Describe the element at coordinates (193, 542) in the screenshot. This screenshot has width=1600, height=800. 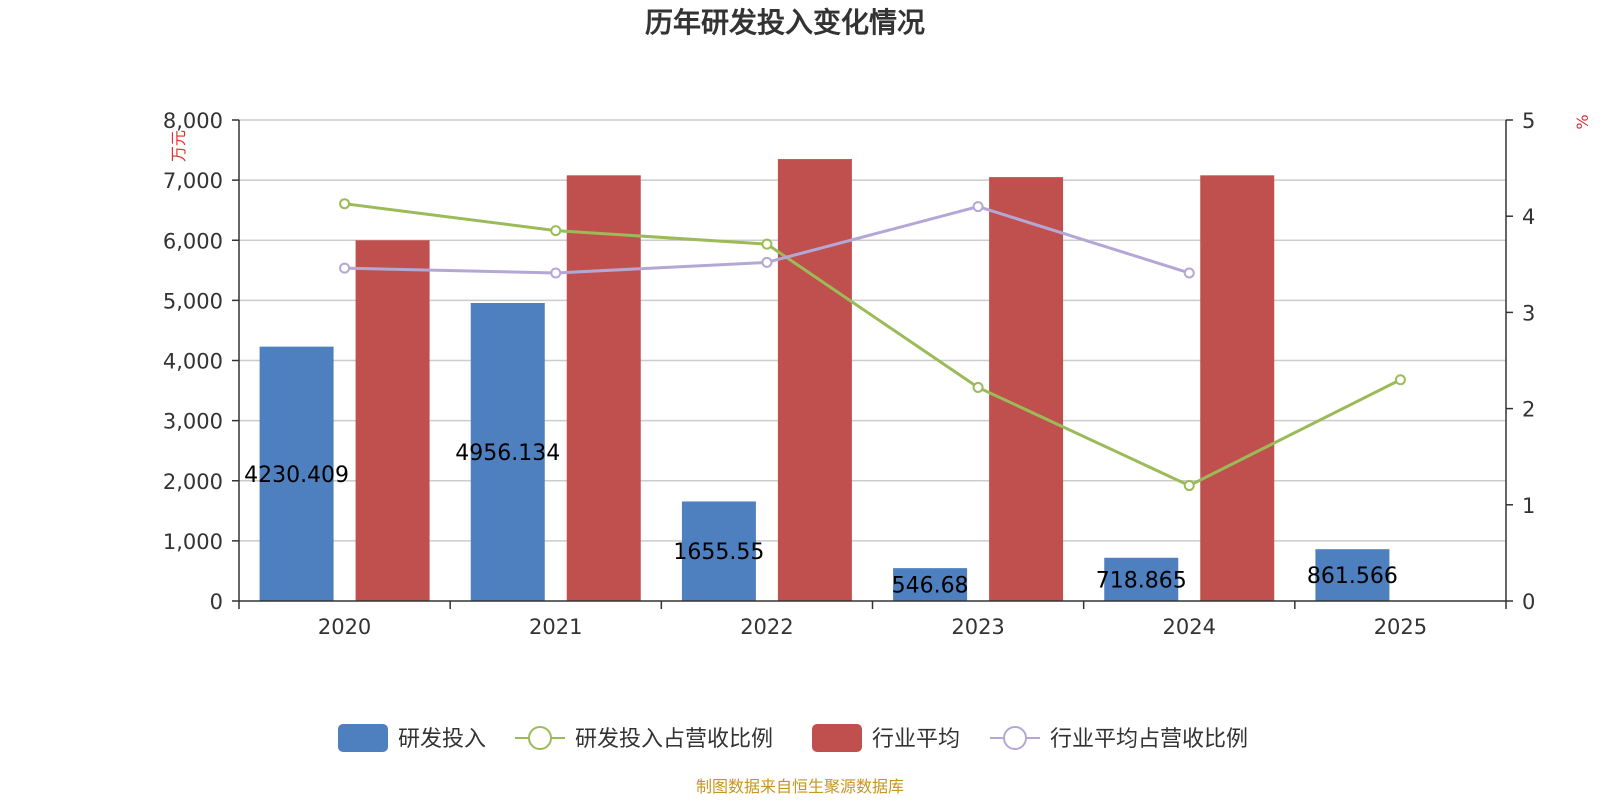
I see `left-axis-tick-label: 1,000` at that location.